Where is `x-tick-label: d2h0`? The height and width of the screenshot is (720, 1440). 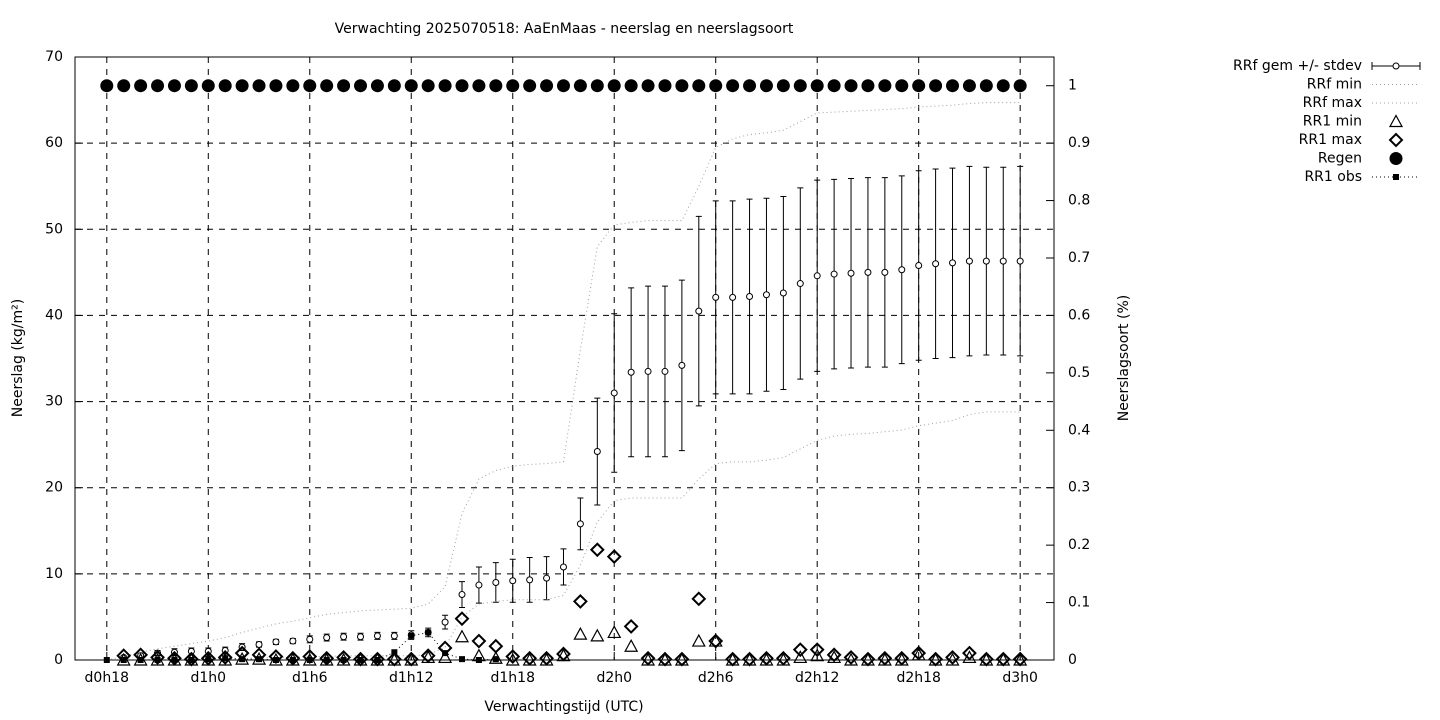 x-tick-label: d2h0 is located at coordinates (614, 678).